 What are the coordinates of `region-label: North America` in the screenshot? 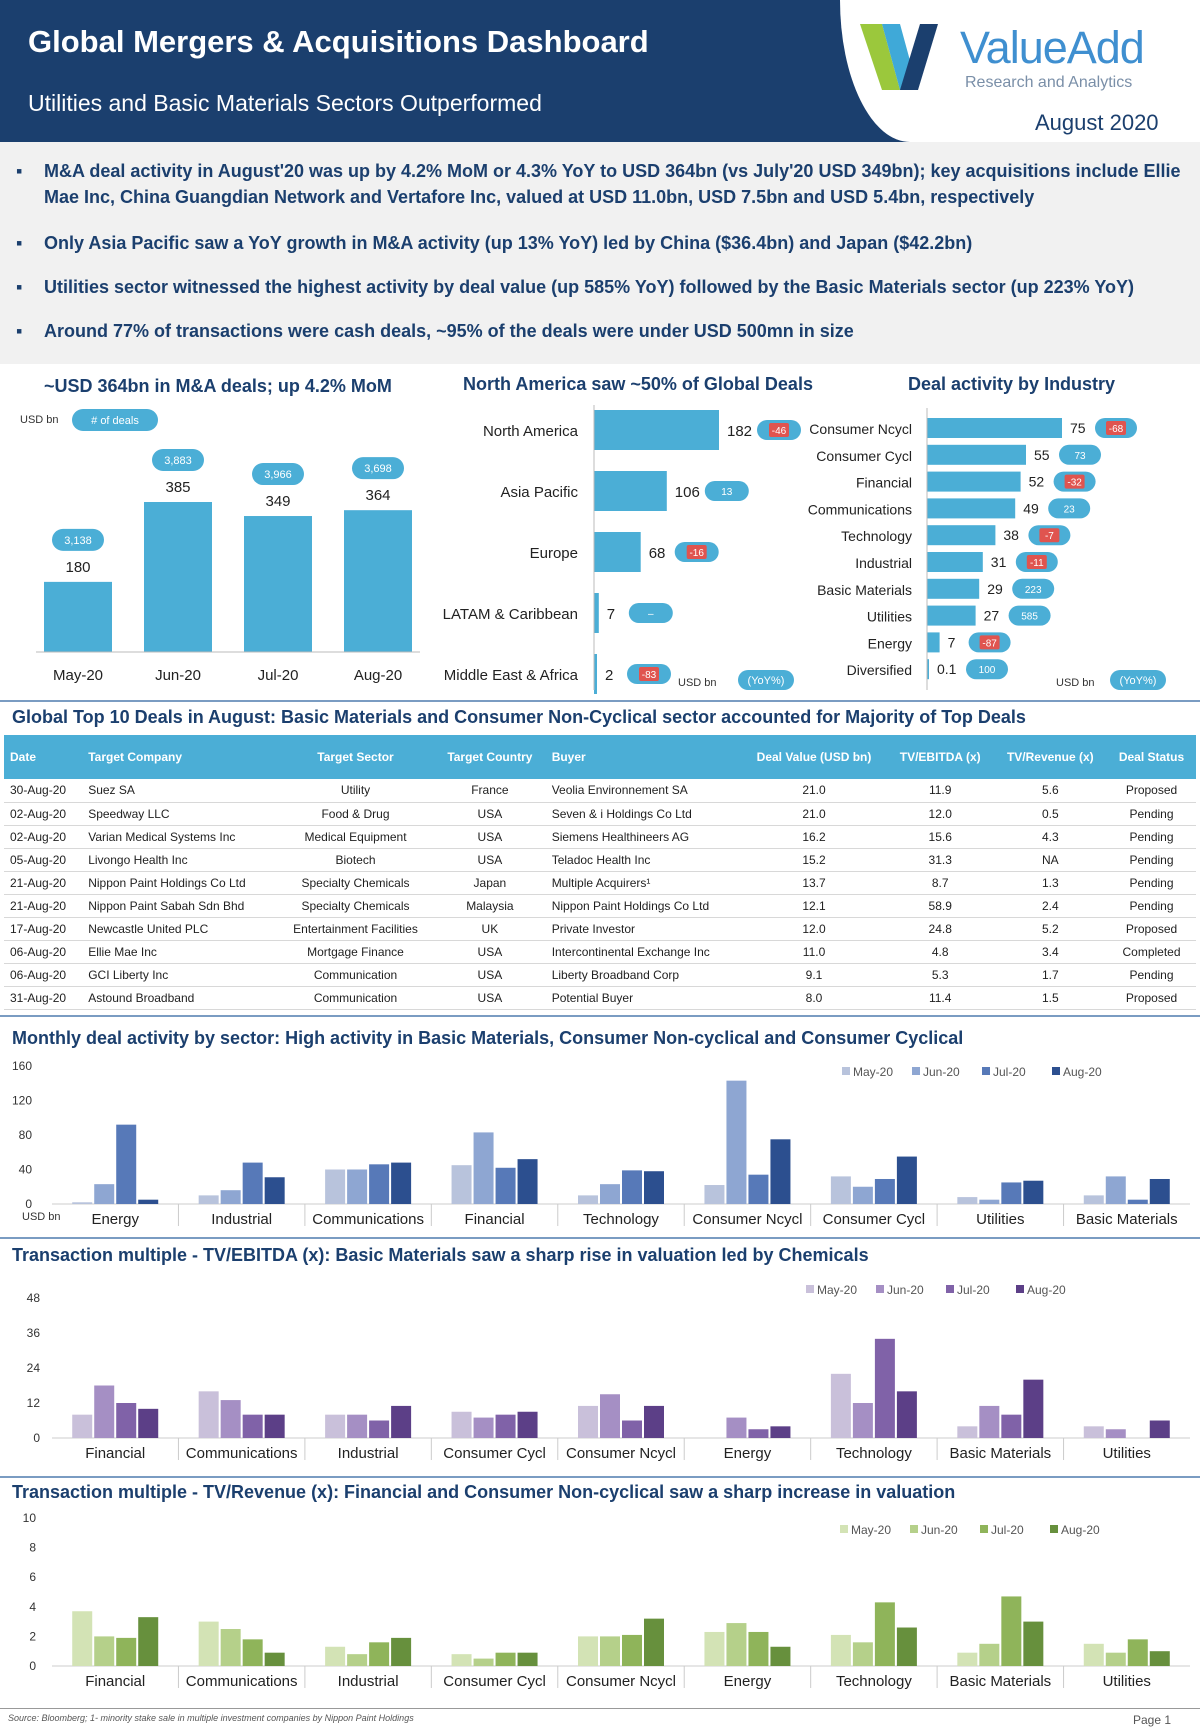 It's located at (531, 431).